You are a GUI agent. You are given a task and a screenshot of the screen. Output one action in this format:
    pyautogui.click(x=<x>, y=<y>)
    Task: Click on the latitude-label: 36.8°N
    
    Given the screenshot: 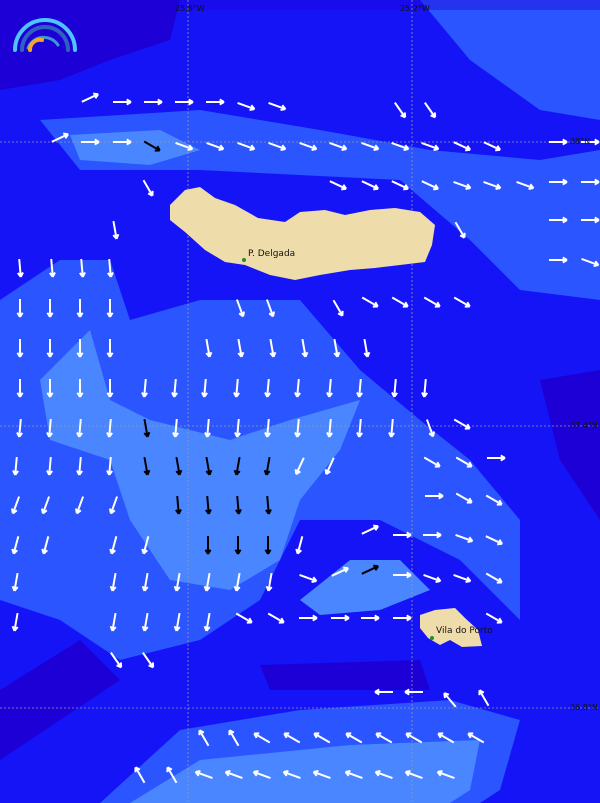 What is the action you would take?
    pyautogui.click(x=584, y=707)
    